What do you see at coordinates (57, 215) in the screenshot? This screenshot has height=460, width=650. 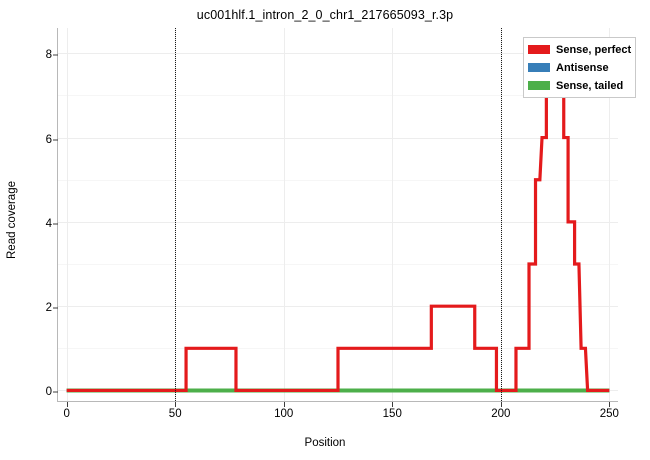 I see `y-axis-line` at bounding box center [57, 215].